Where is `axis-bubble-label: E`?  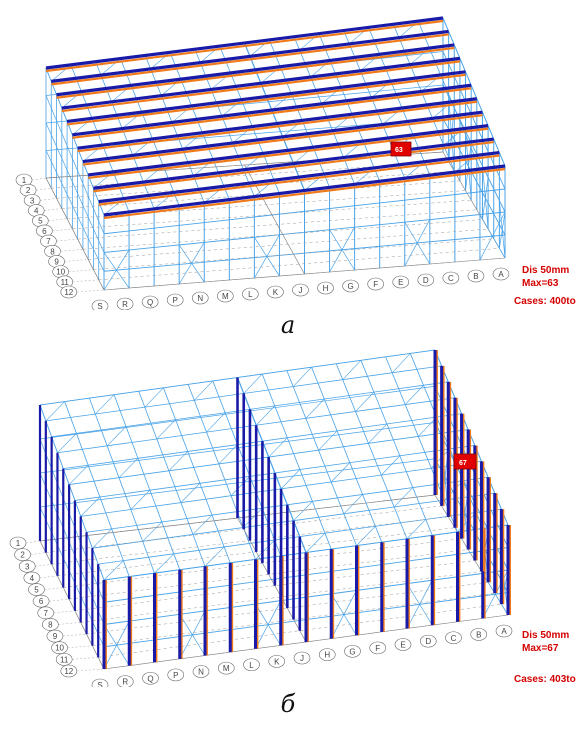
axis-bubble-label: E is located at coordinates (400, 282).